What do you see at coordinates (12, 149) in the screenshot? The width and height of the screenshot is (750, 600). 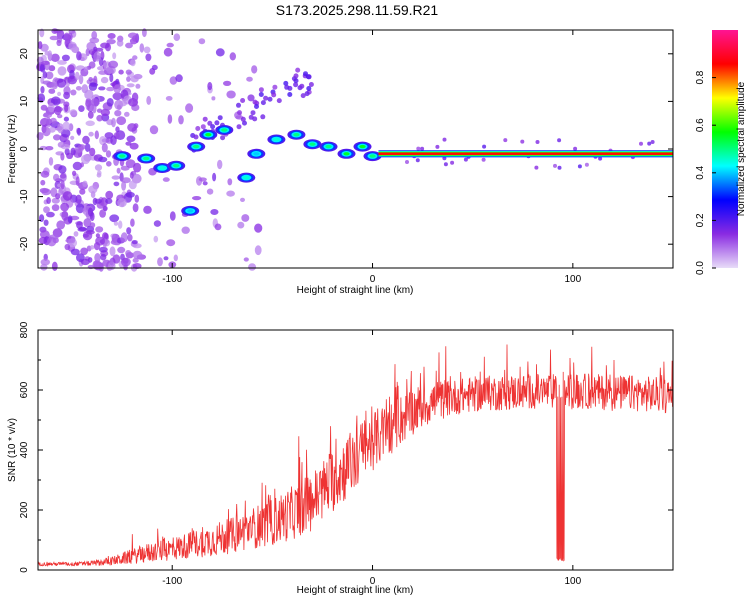 I see `spectrogram-y-label: Frequency (Hz)` at bounding box center [12, 149].